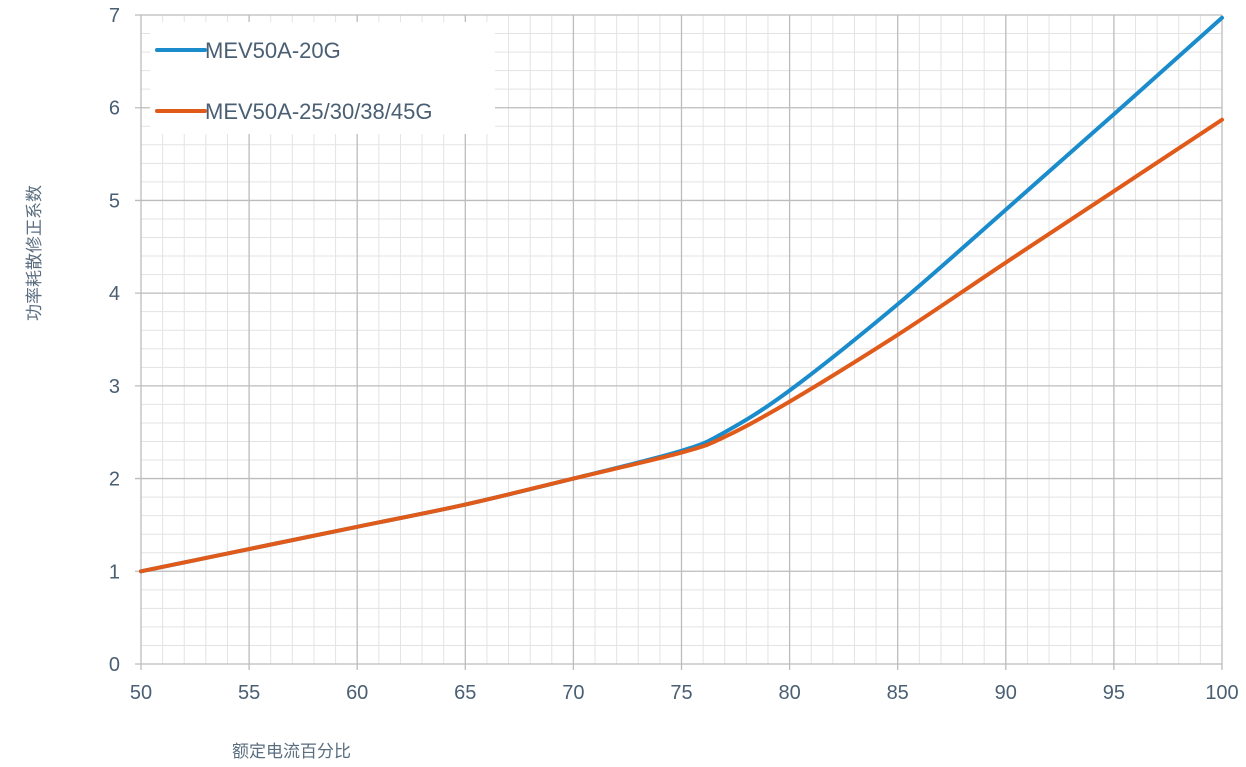 The width and height of the screenshot is (1246, 767). I want to click on y-tick-label: 1, so click(114, 572).